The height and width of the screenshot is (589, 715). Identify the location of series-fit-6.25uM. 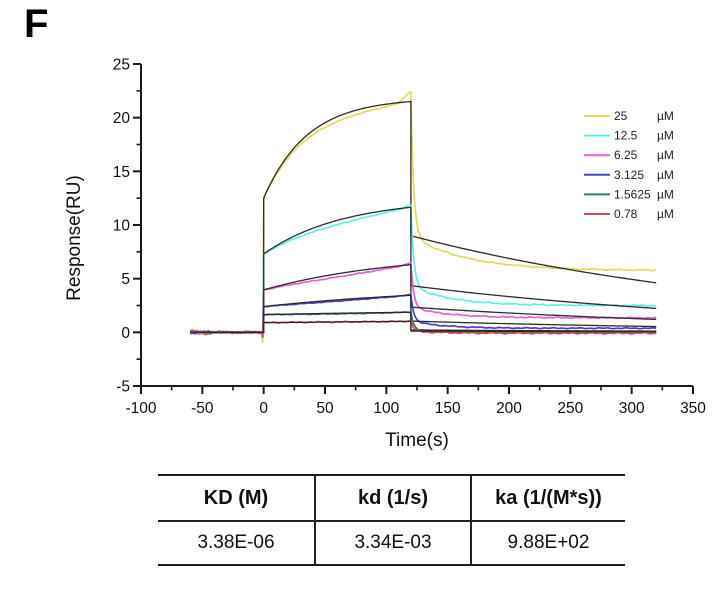
(423, 298).